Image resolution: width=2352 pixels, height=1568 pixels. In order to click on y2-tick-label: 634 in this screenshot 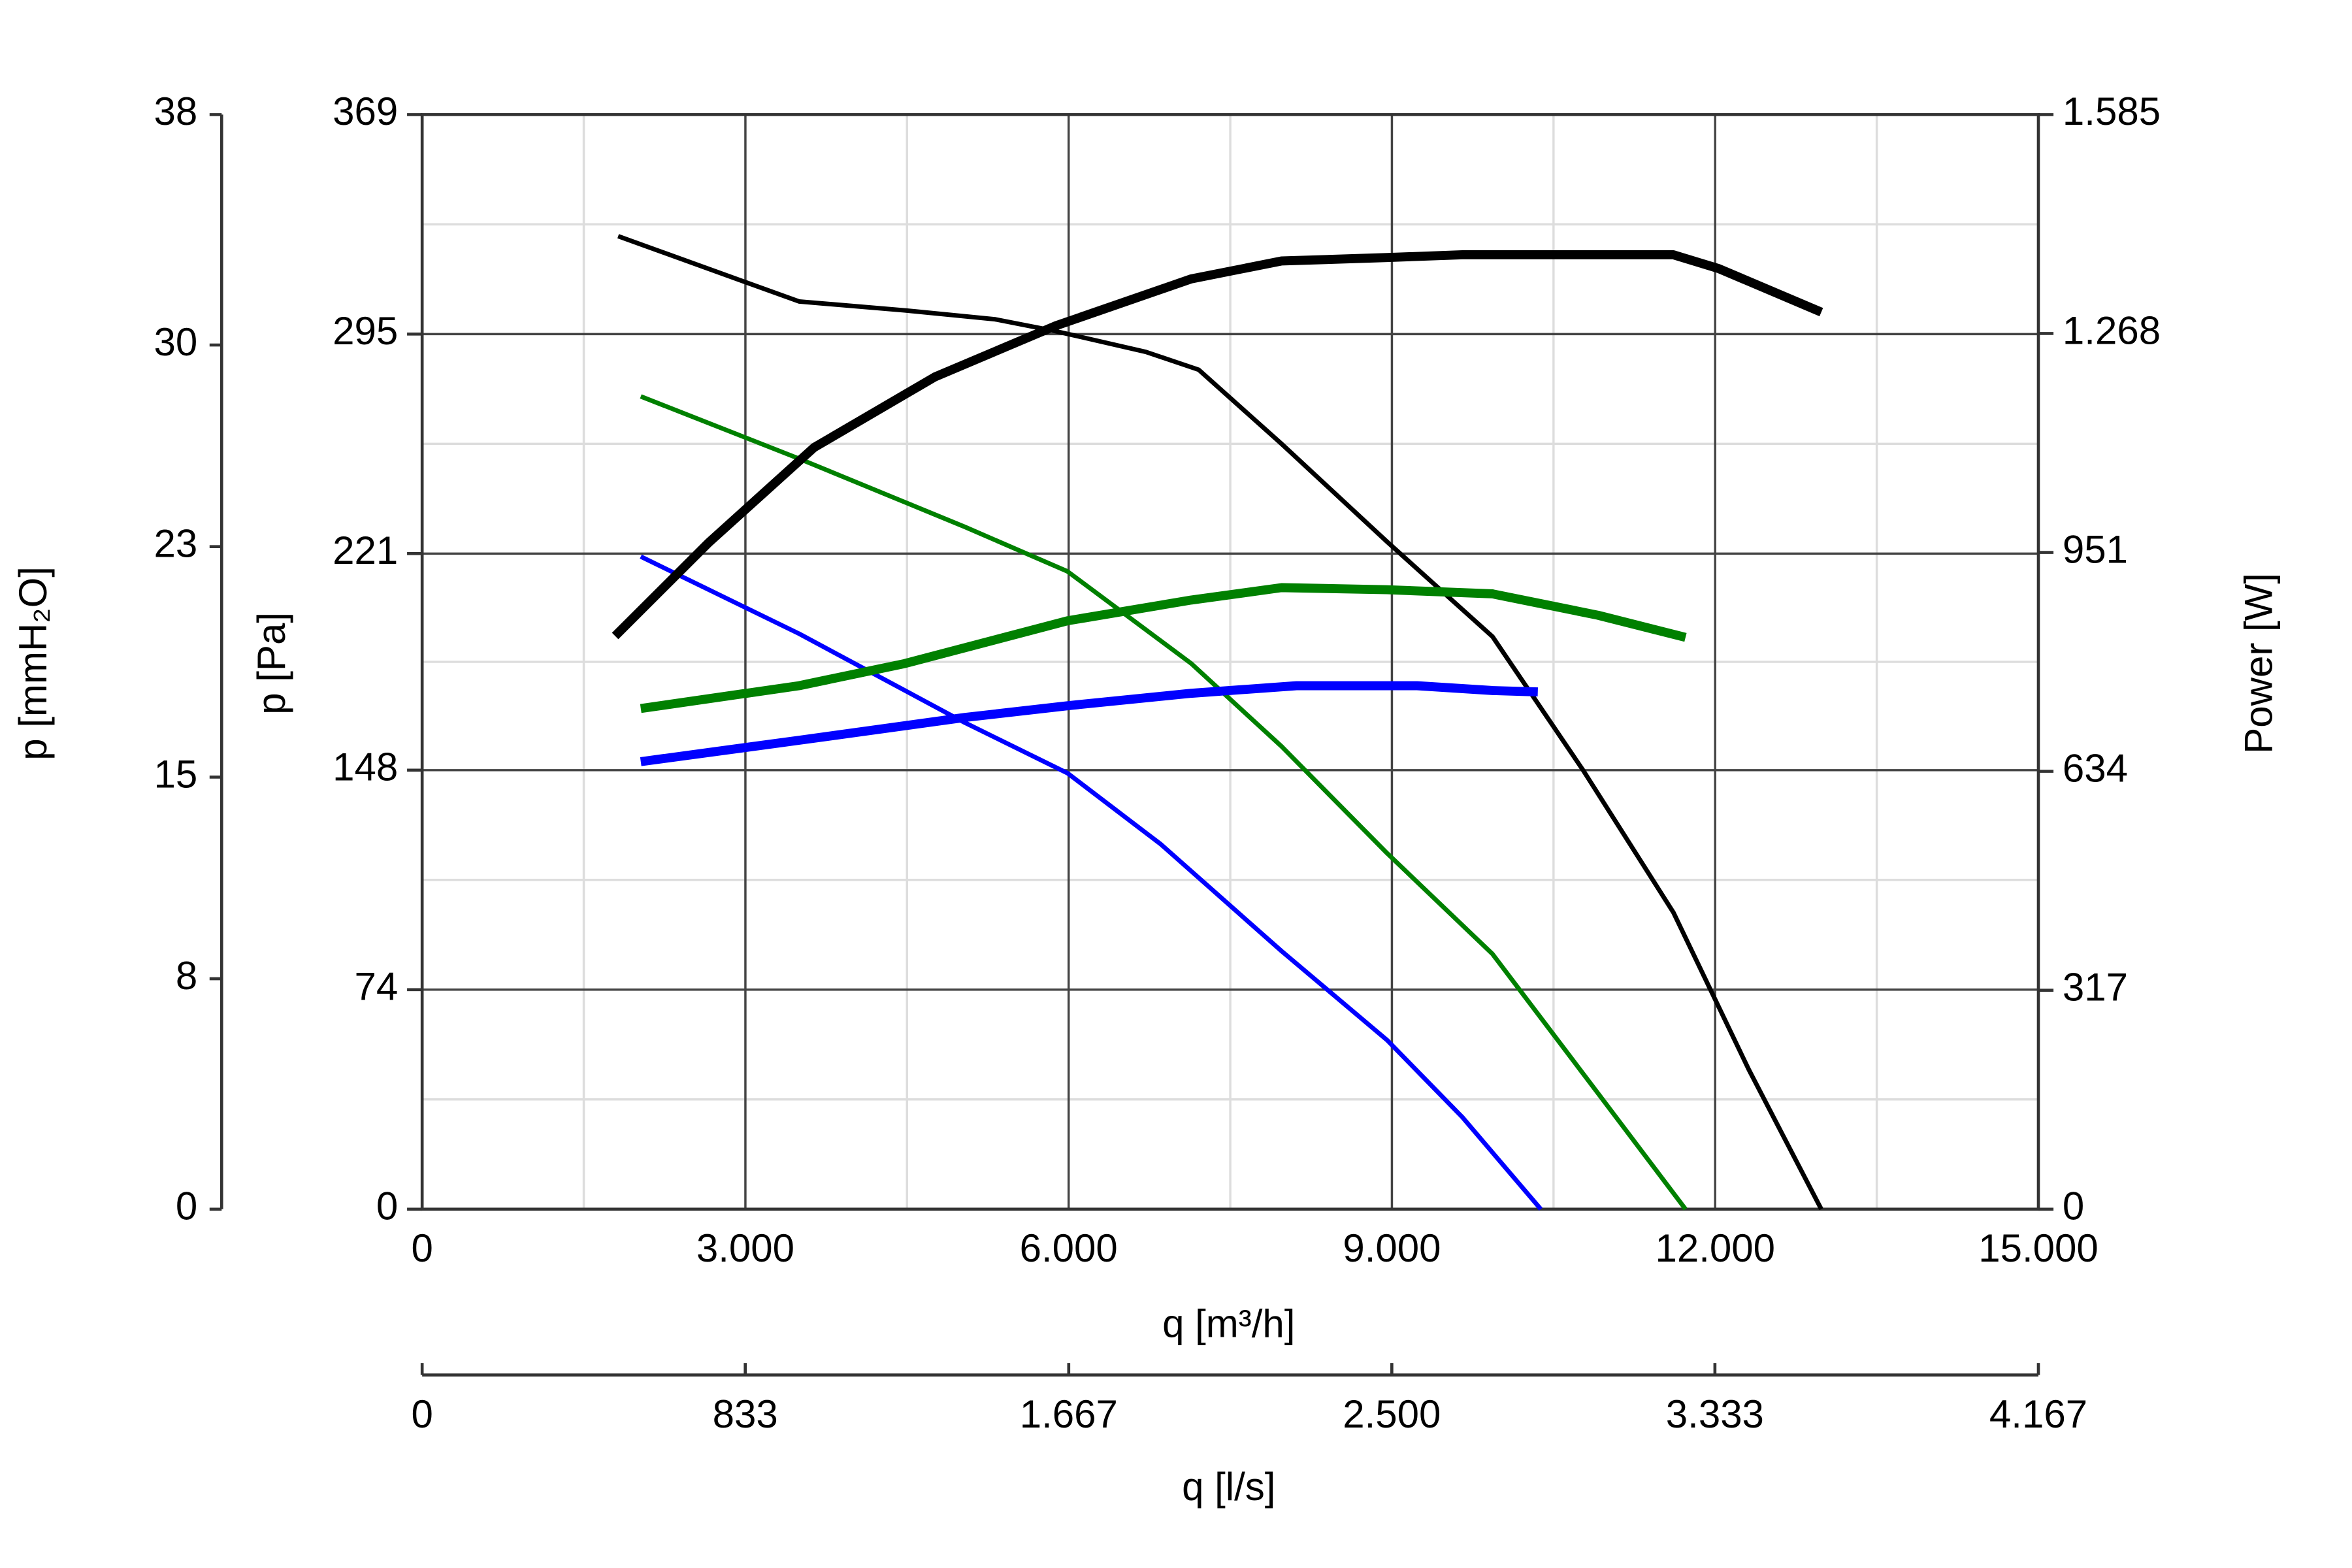, I will do `click(2095, 768)`.